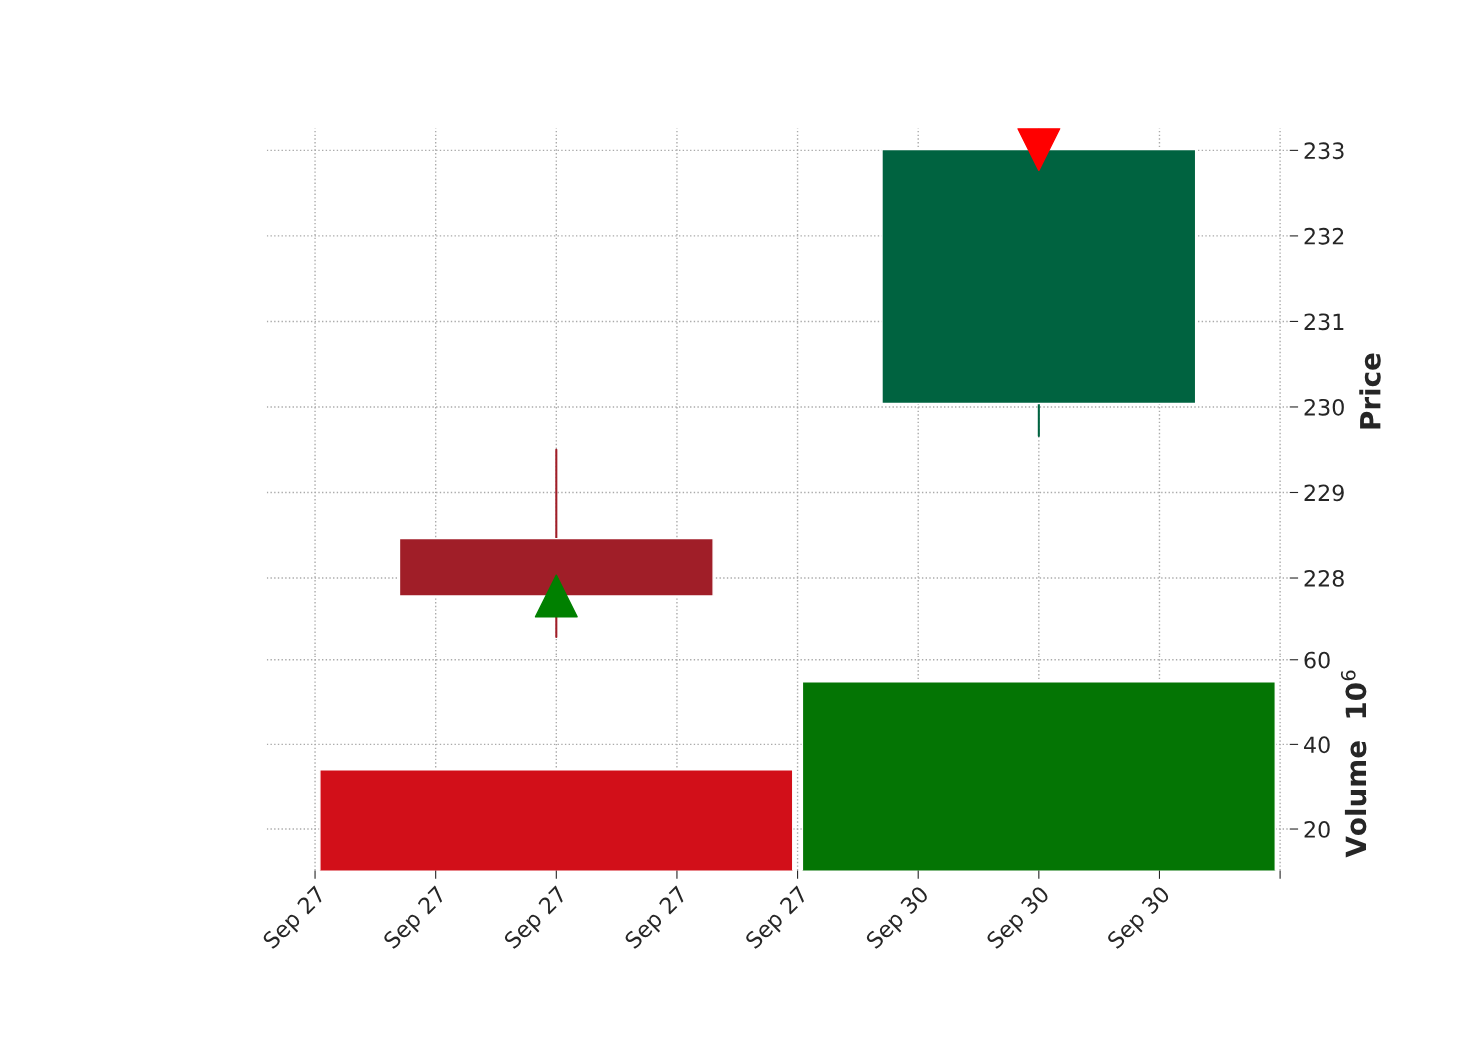 Image resolution: width=1474 pixels, height=1059 pixels. Describe the element at coordinates (1324, 322) in the screenshot. I see `y-tick-label: 231` at that location.